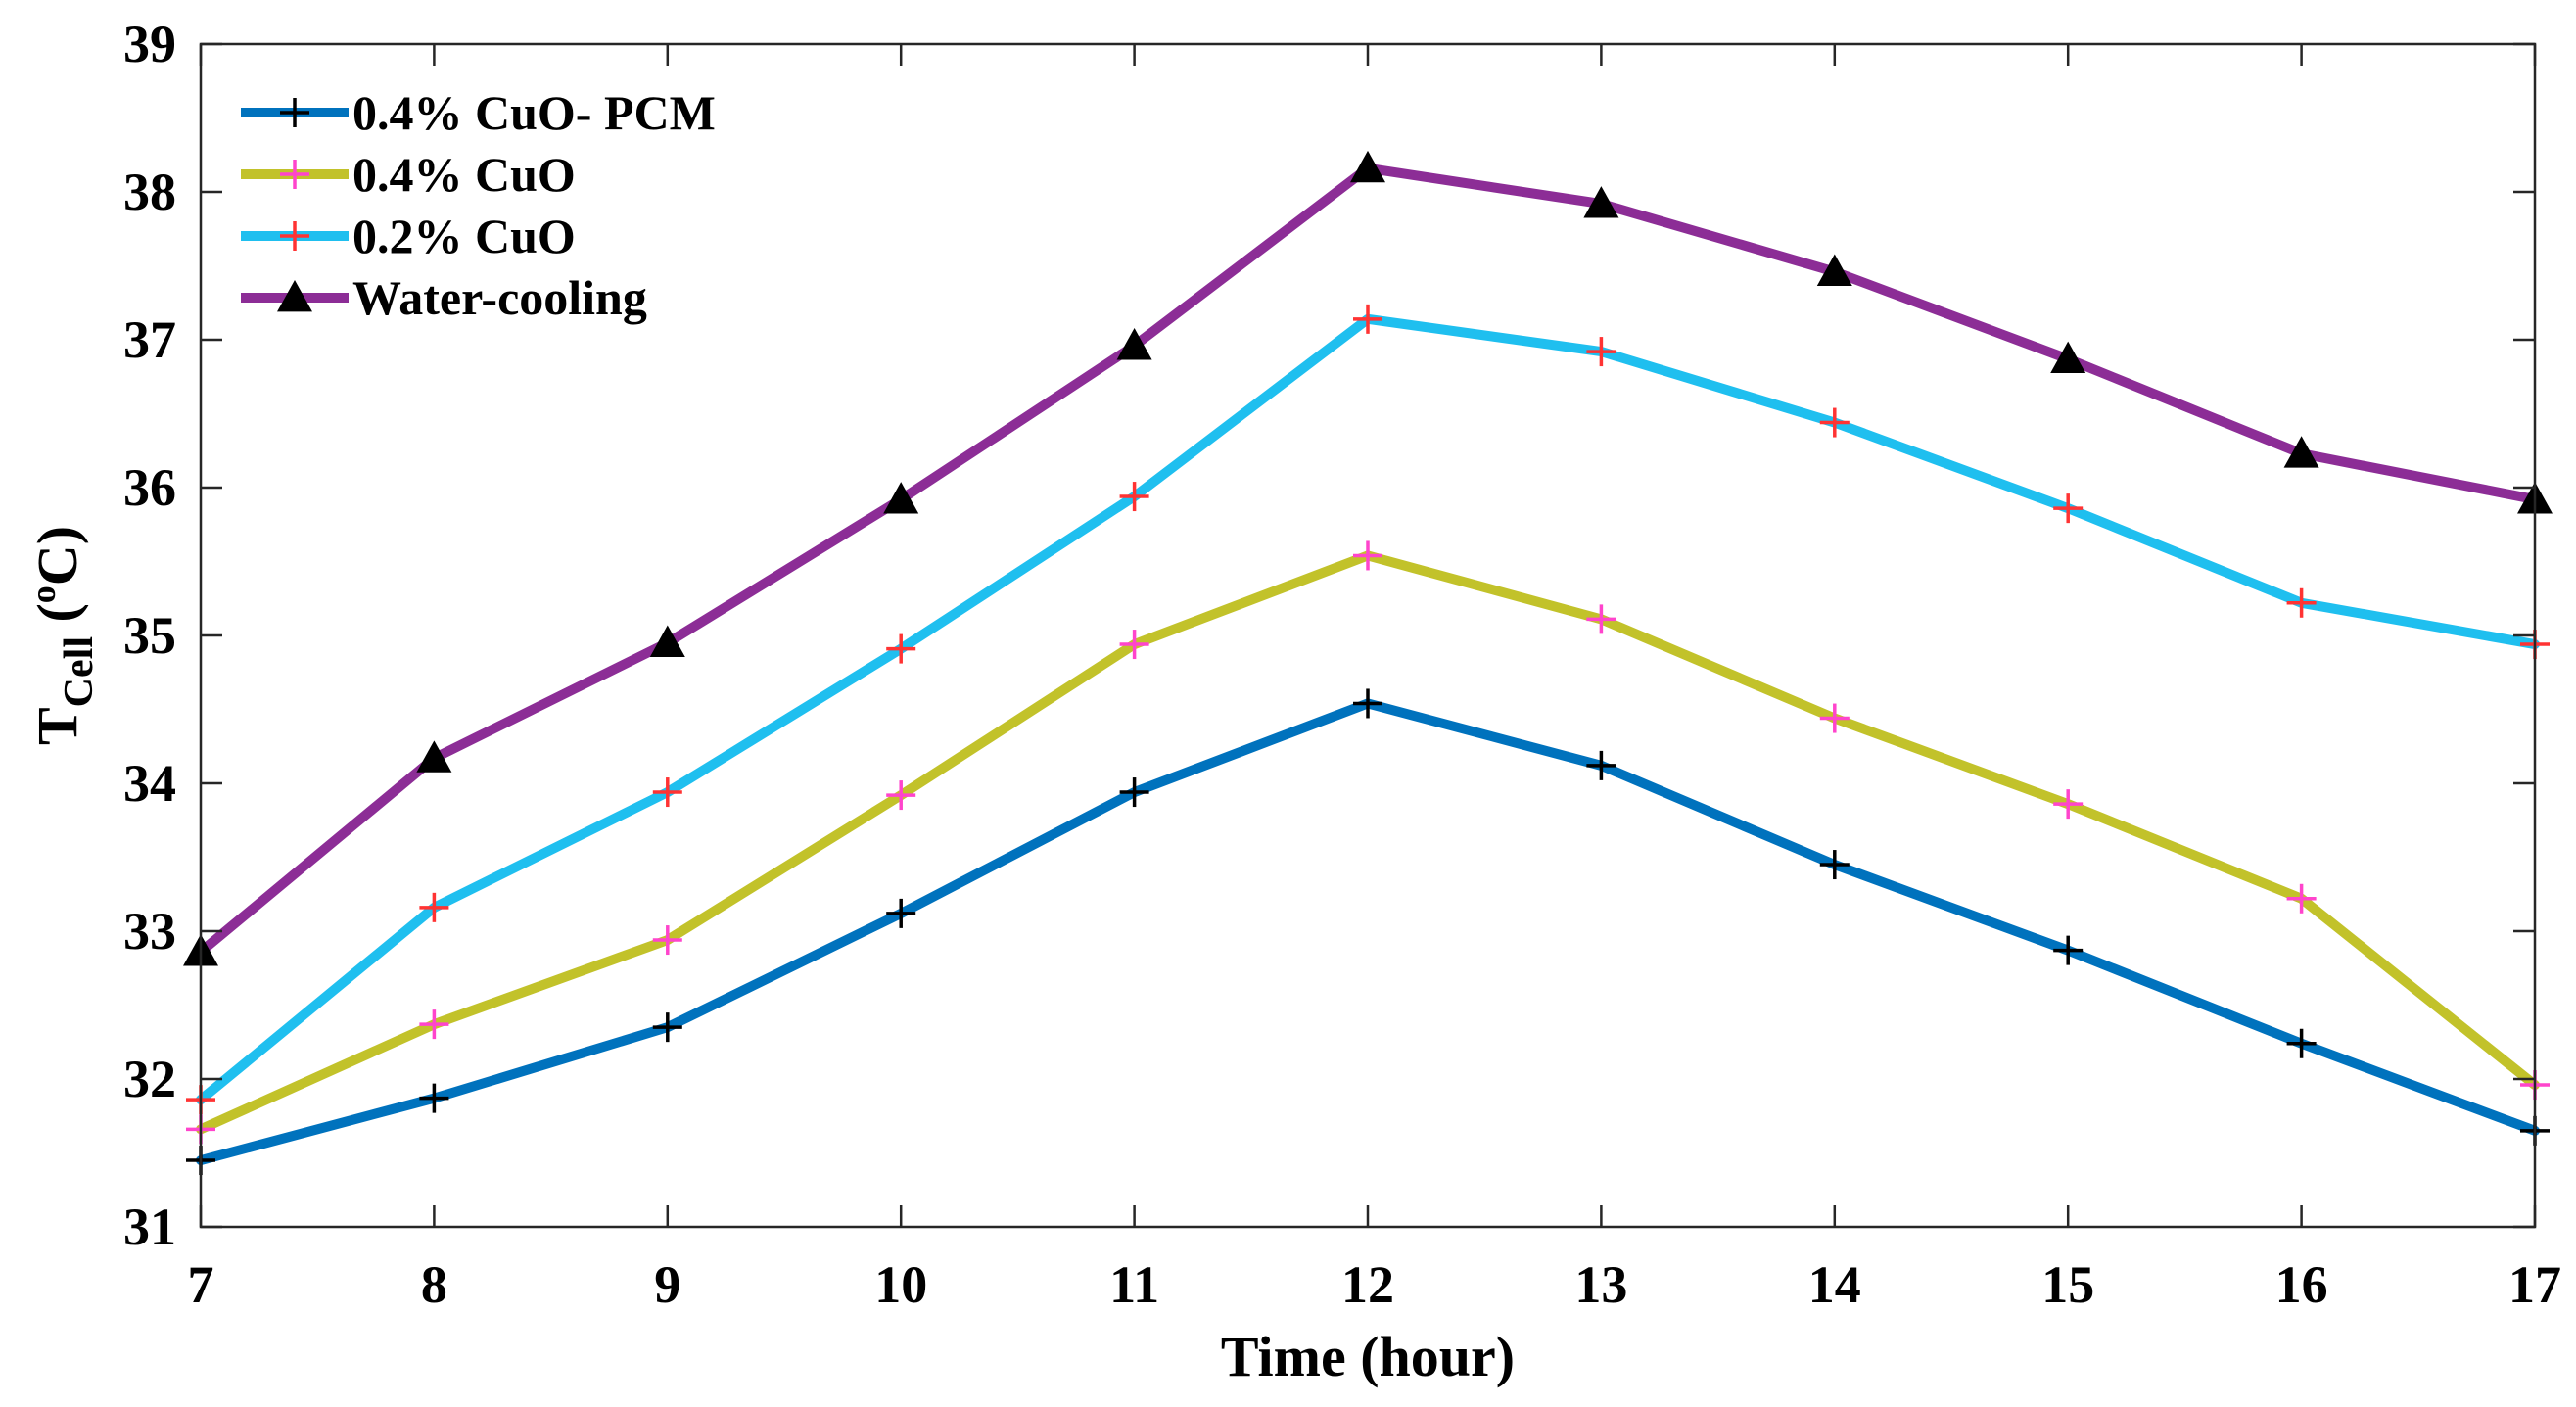 Image resolution: width=2576 pixels, height=1407 pixels. I want to click on legend-label: 0.4% CuO- PCM, so click(534, 112).